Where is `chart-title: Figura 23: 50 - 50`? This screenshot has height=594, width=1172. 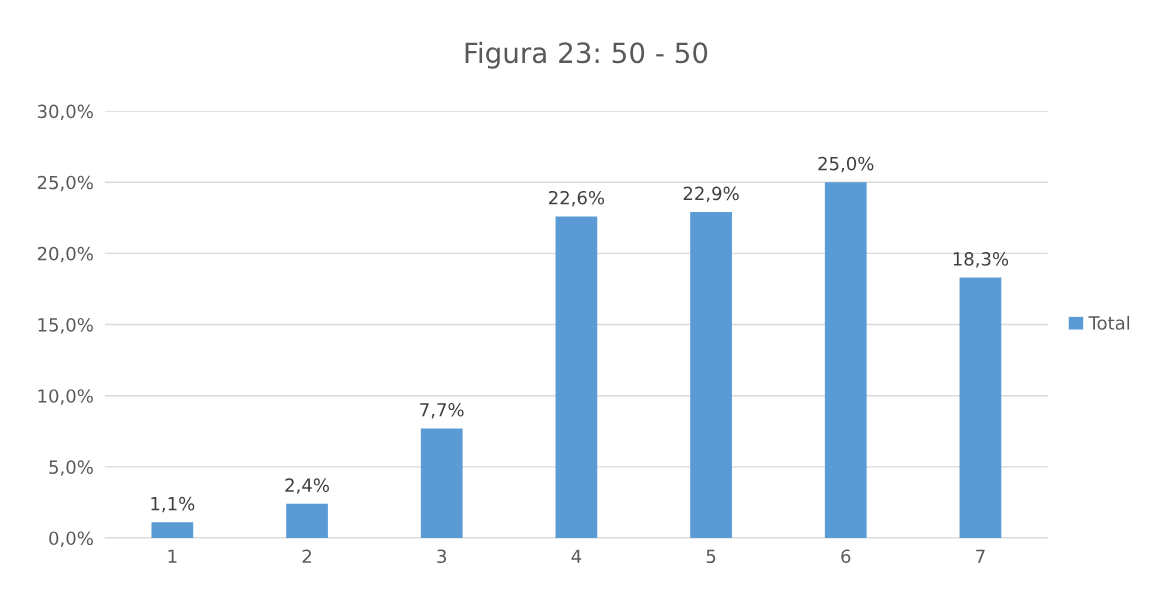 chart-title: Figura 23: 50 - 50 is located at coordinates (586, 55).